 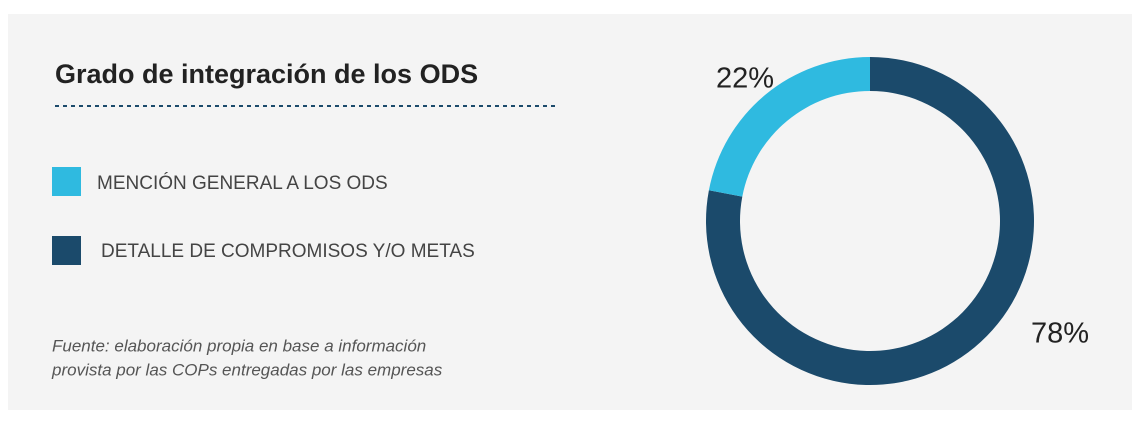 I want to click on data-label: 22%, so click(x=745, y=79).